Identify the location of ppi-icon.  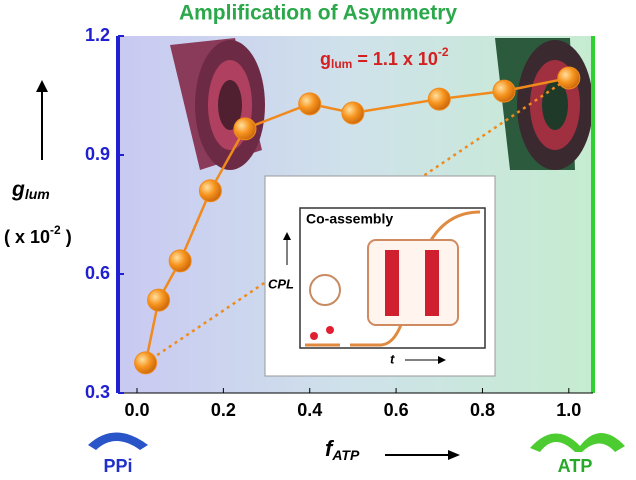
(118, 441).